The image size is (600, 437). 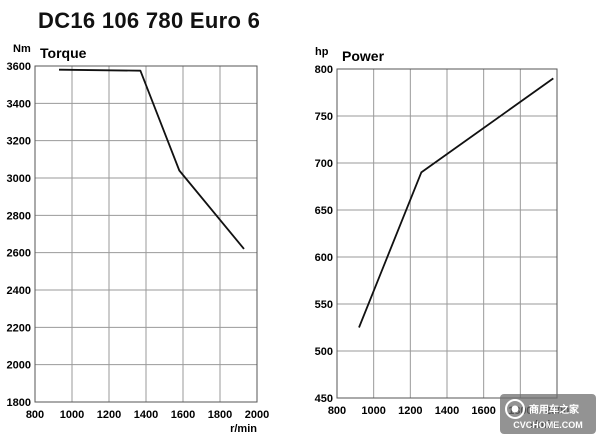 What do you see at coordinates (19, 328) in the screenshot?
I see `torque-y-tick-label: 2200` at bounding box center [19, 328].